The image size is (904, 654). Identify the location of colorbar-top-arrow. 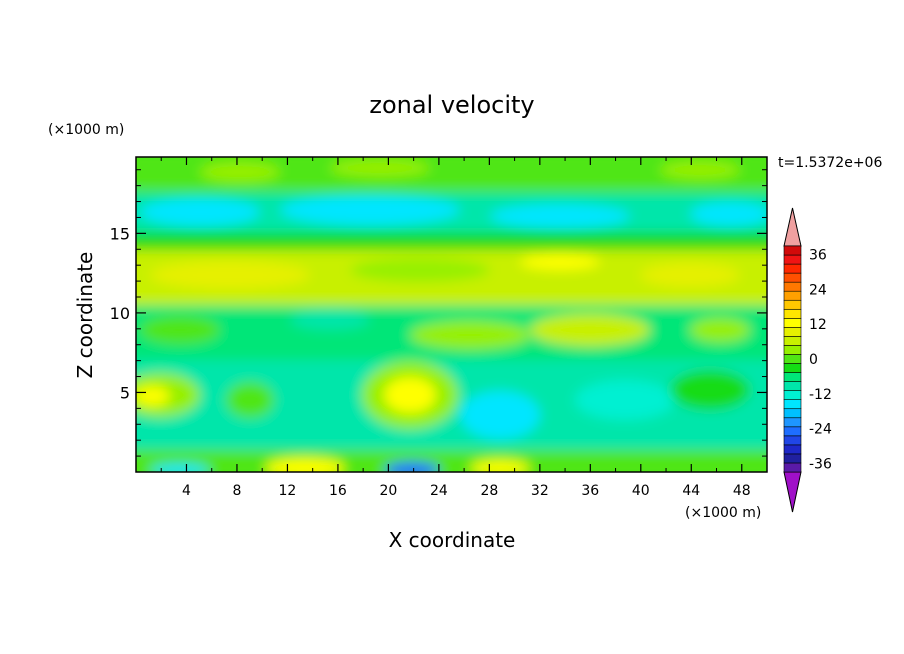
(792, 227).